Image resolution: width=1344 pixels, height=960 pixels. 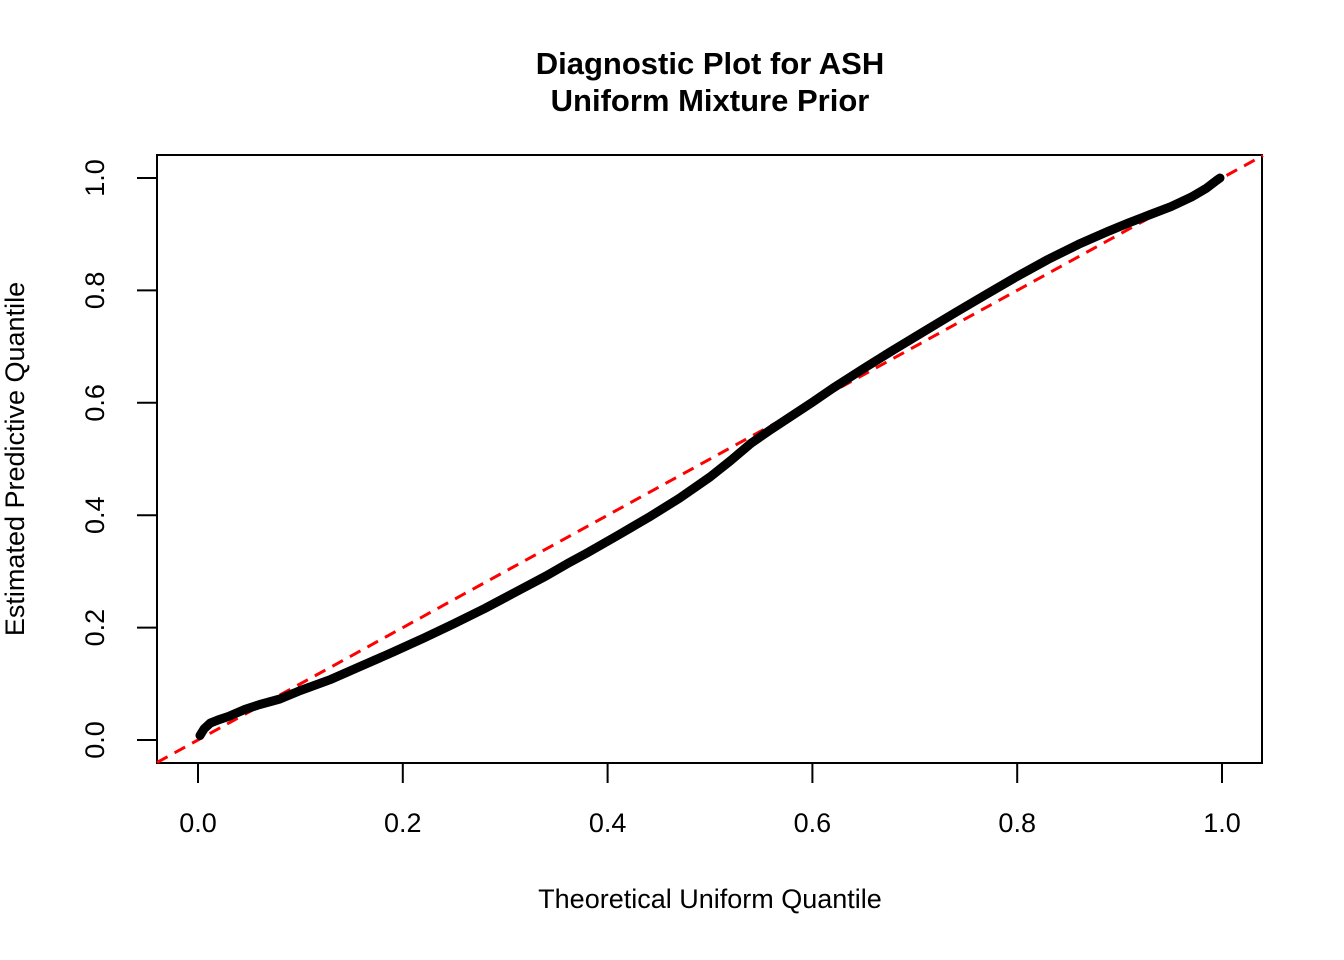 What do you see at coordinates (15, 459) in the screenshot?
I see `y-axis-label: Estimated Predictive Quantile` at bounding box center [15, 459].